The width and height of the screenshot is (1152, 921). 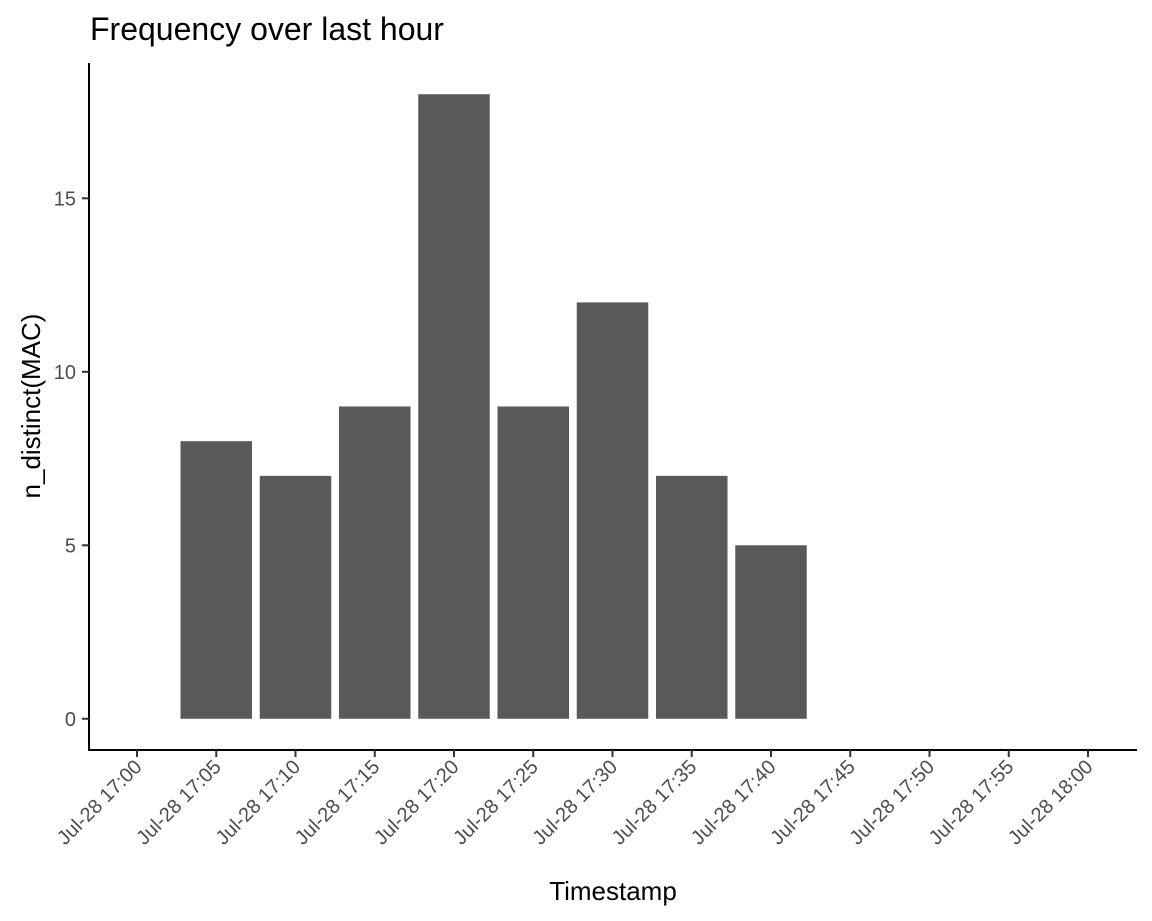 I want to click on chart-title: Frequency over last hour, so click(x=267, y=29).